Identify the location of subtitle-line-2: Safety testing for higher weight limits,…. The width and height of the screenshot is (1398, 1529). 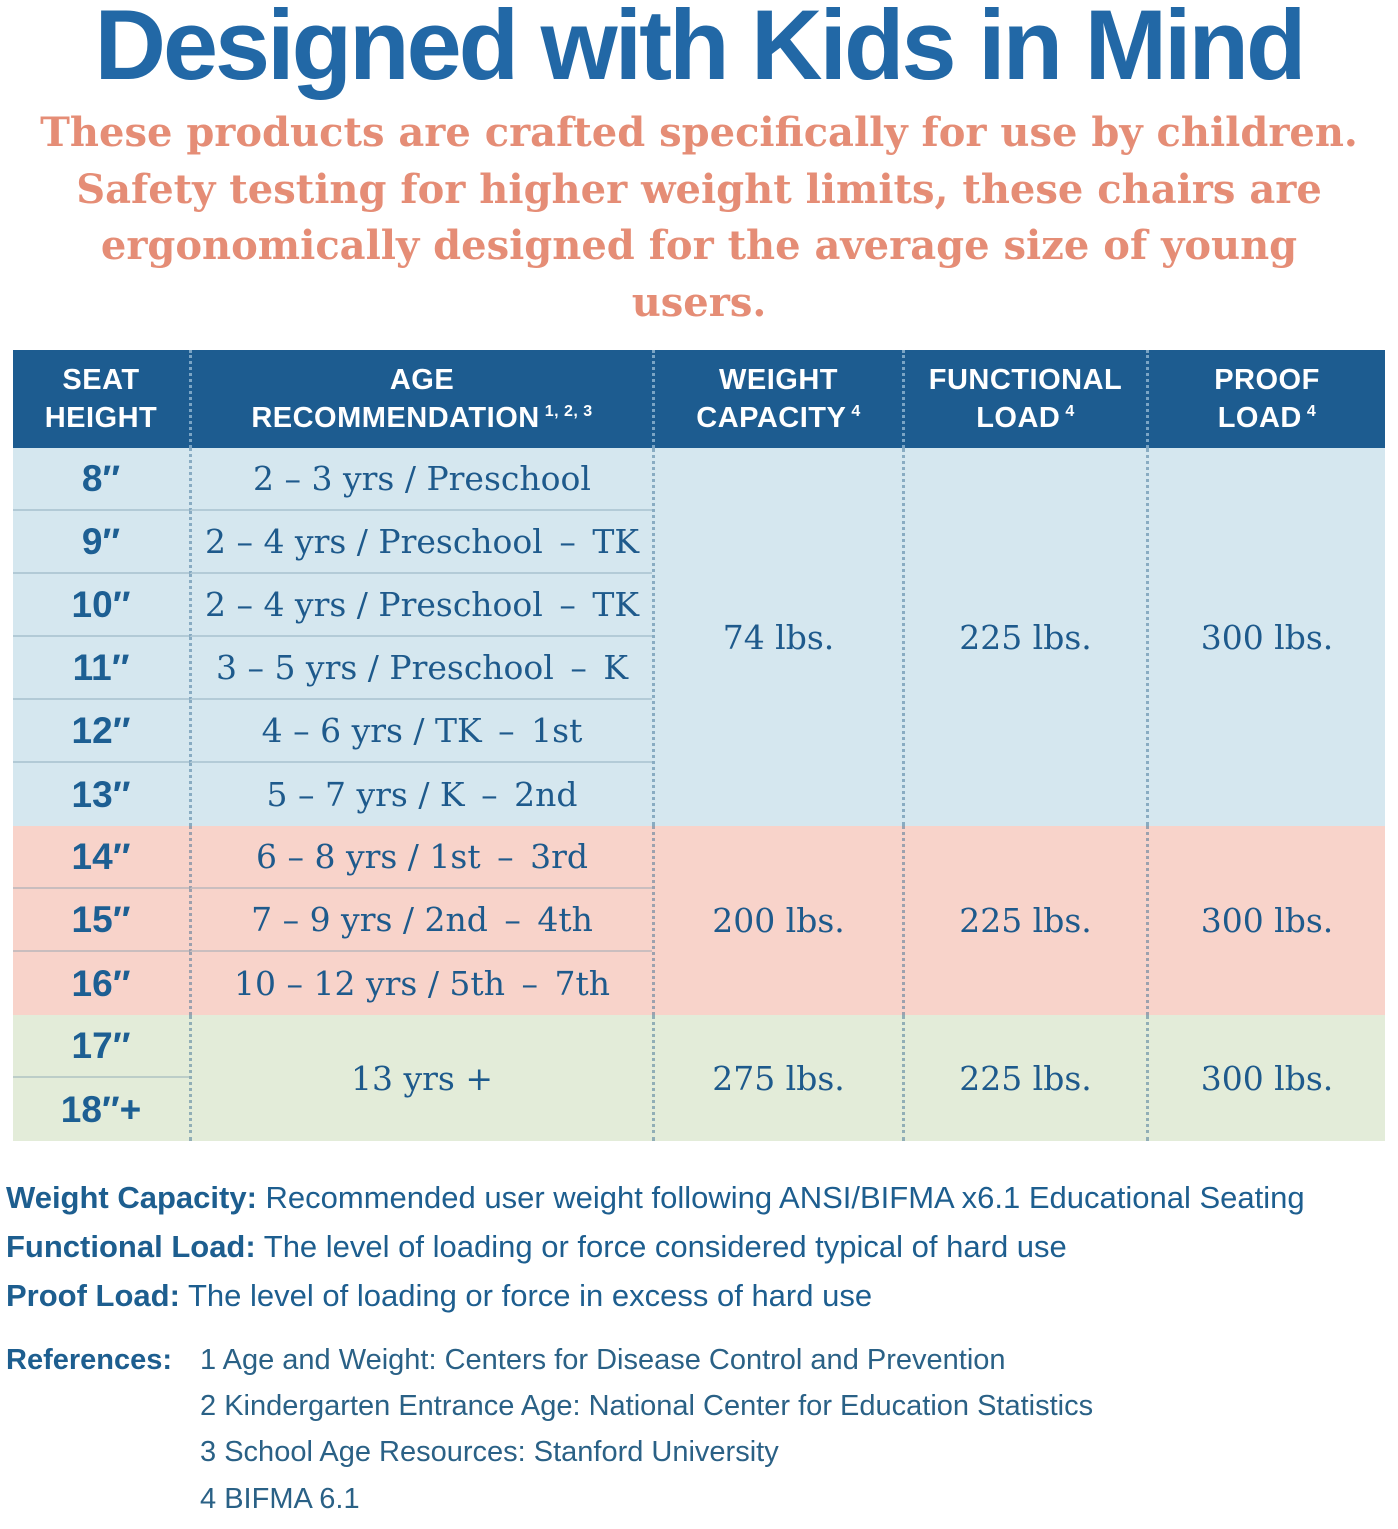
(699, 189).